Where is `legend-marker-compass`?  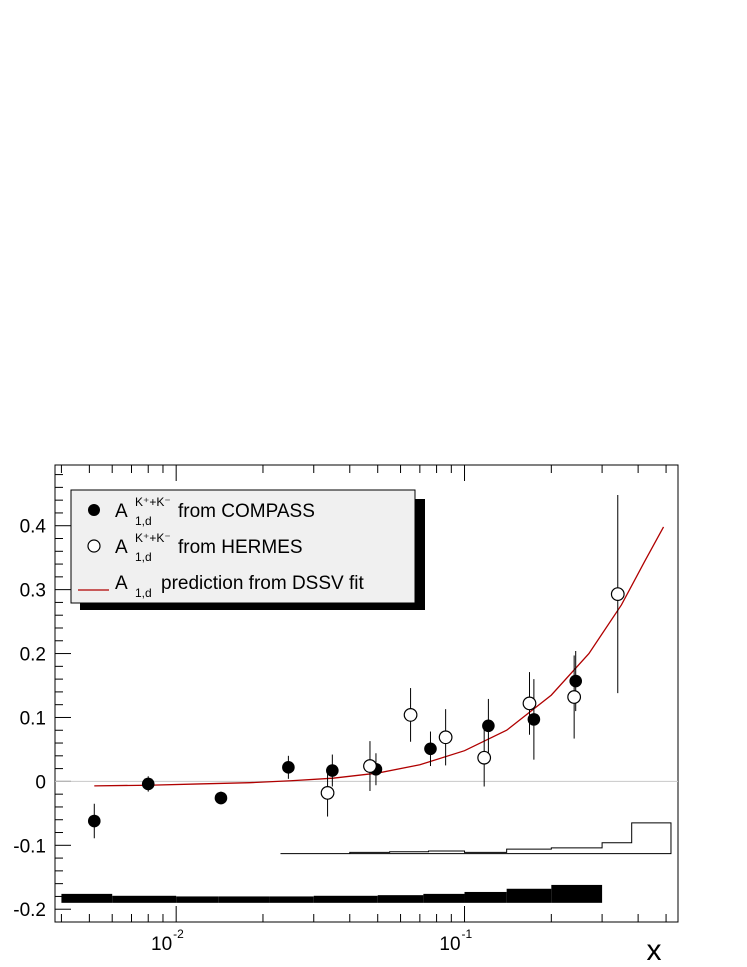
legend-marker-compass is located at coordinates (94, 510).